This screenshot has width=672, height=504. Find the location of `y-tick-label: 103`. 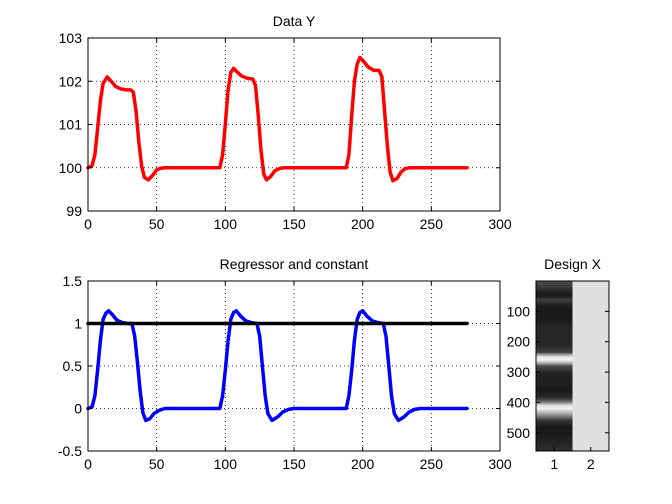

y-tick-label: 103 is located at coordinates (71, 38).